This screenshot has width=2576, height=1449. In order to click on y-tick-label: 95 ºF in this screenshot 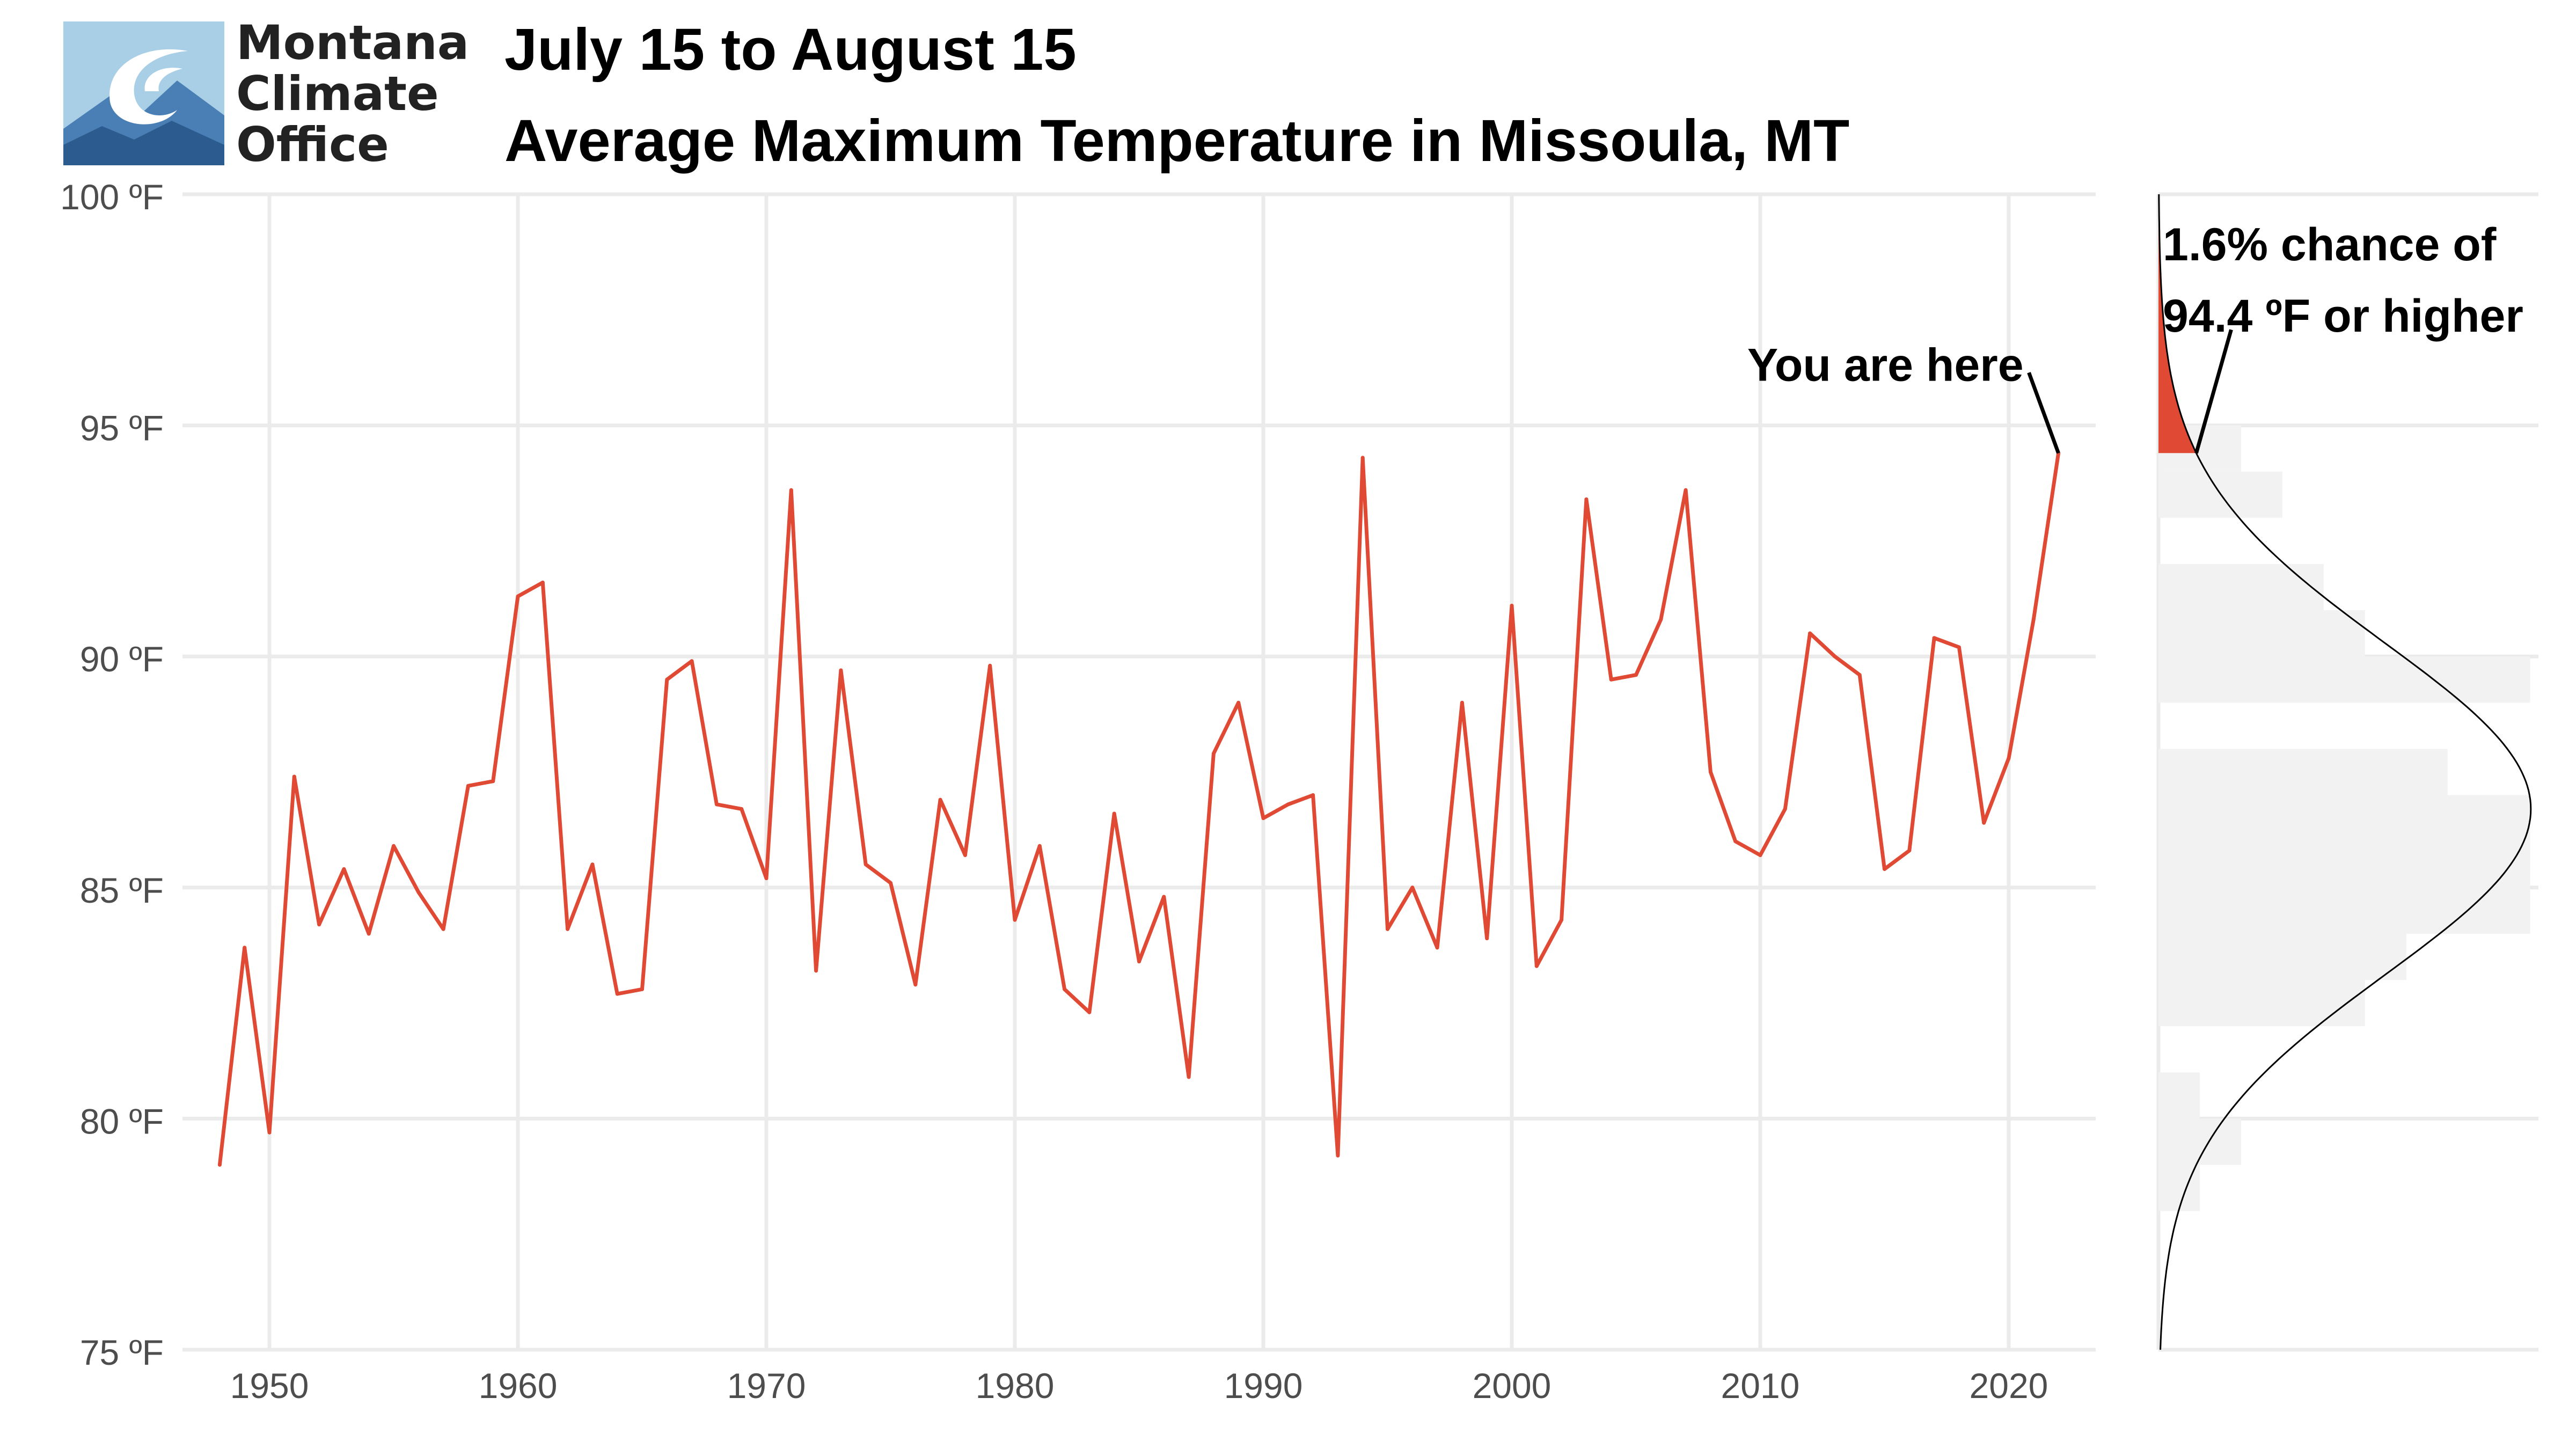, I will do `click(122, 428)`.